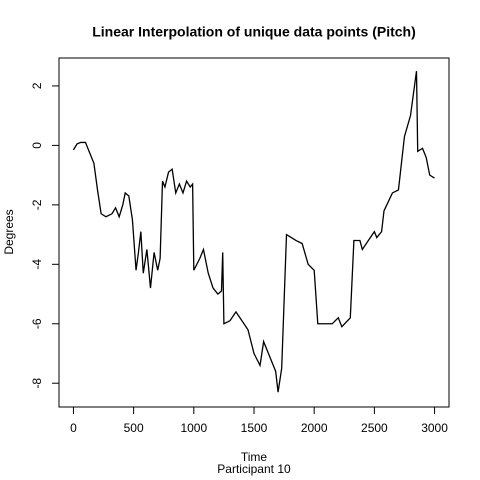 The height and width of the screenshot is (480, 480). What do you see at coordinates (434, 428) in the screenshot?
I see `x-tick-label: 3000` at bounding box center [434, 428].